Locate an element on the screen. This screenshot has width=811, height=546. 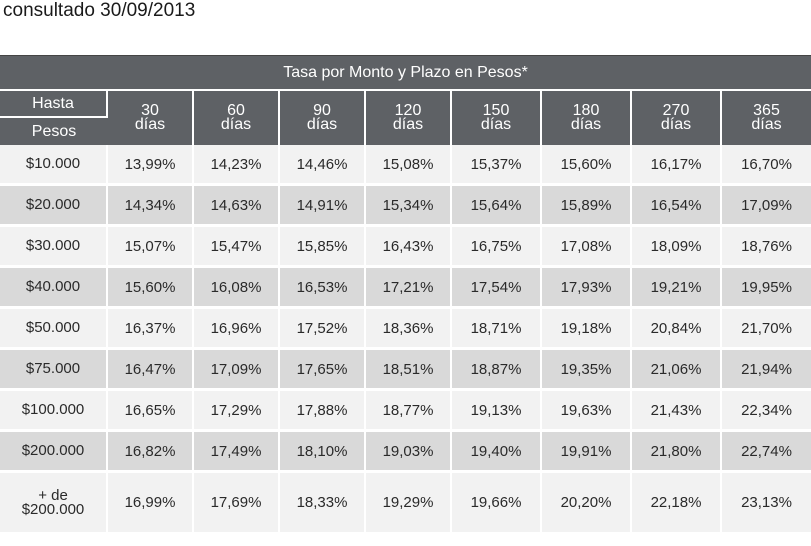
rate-cell: 16,75% is located at coordinates (497, 247).